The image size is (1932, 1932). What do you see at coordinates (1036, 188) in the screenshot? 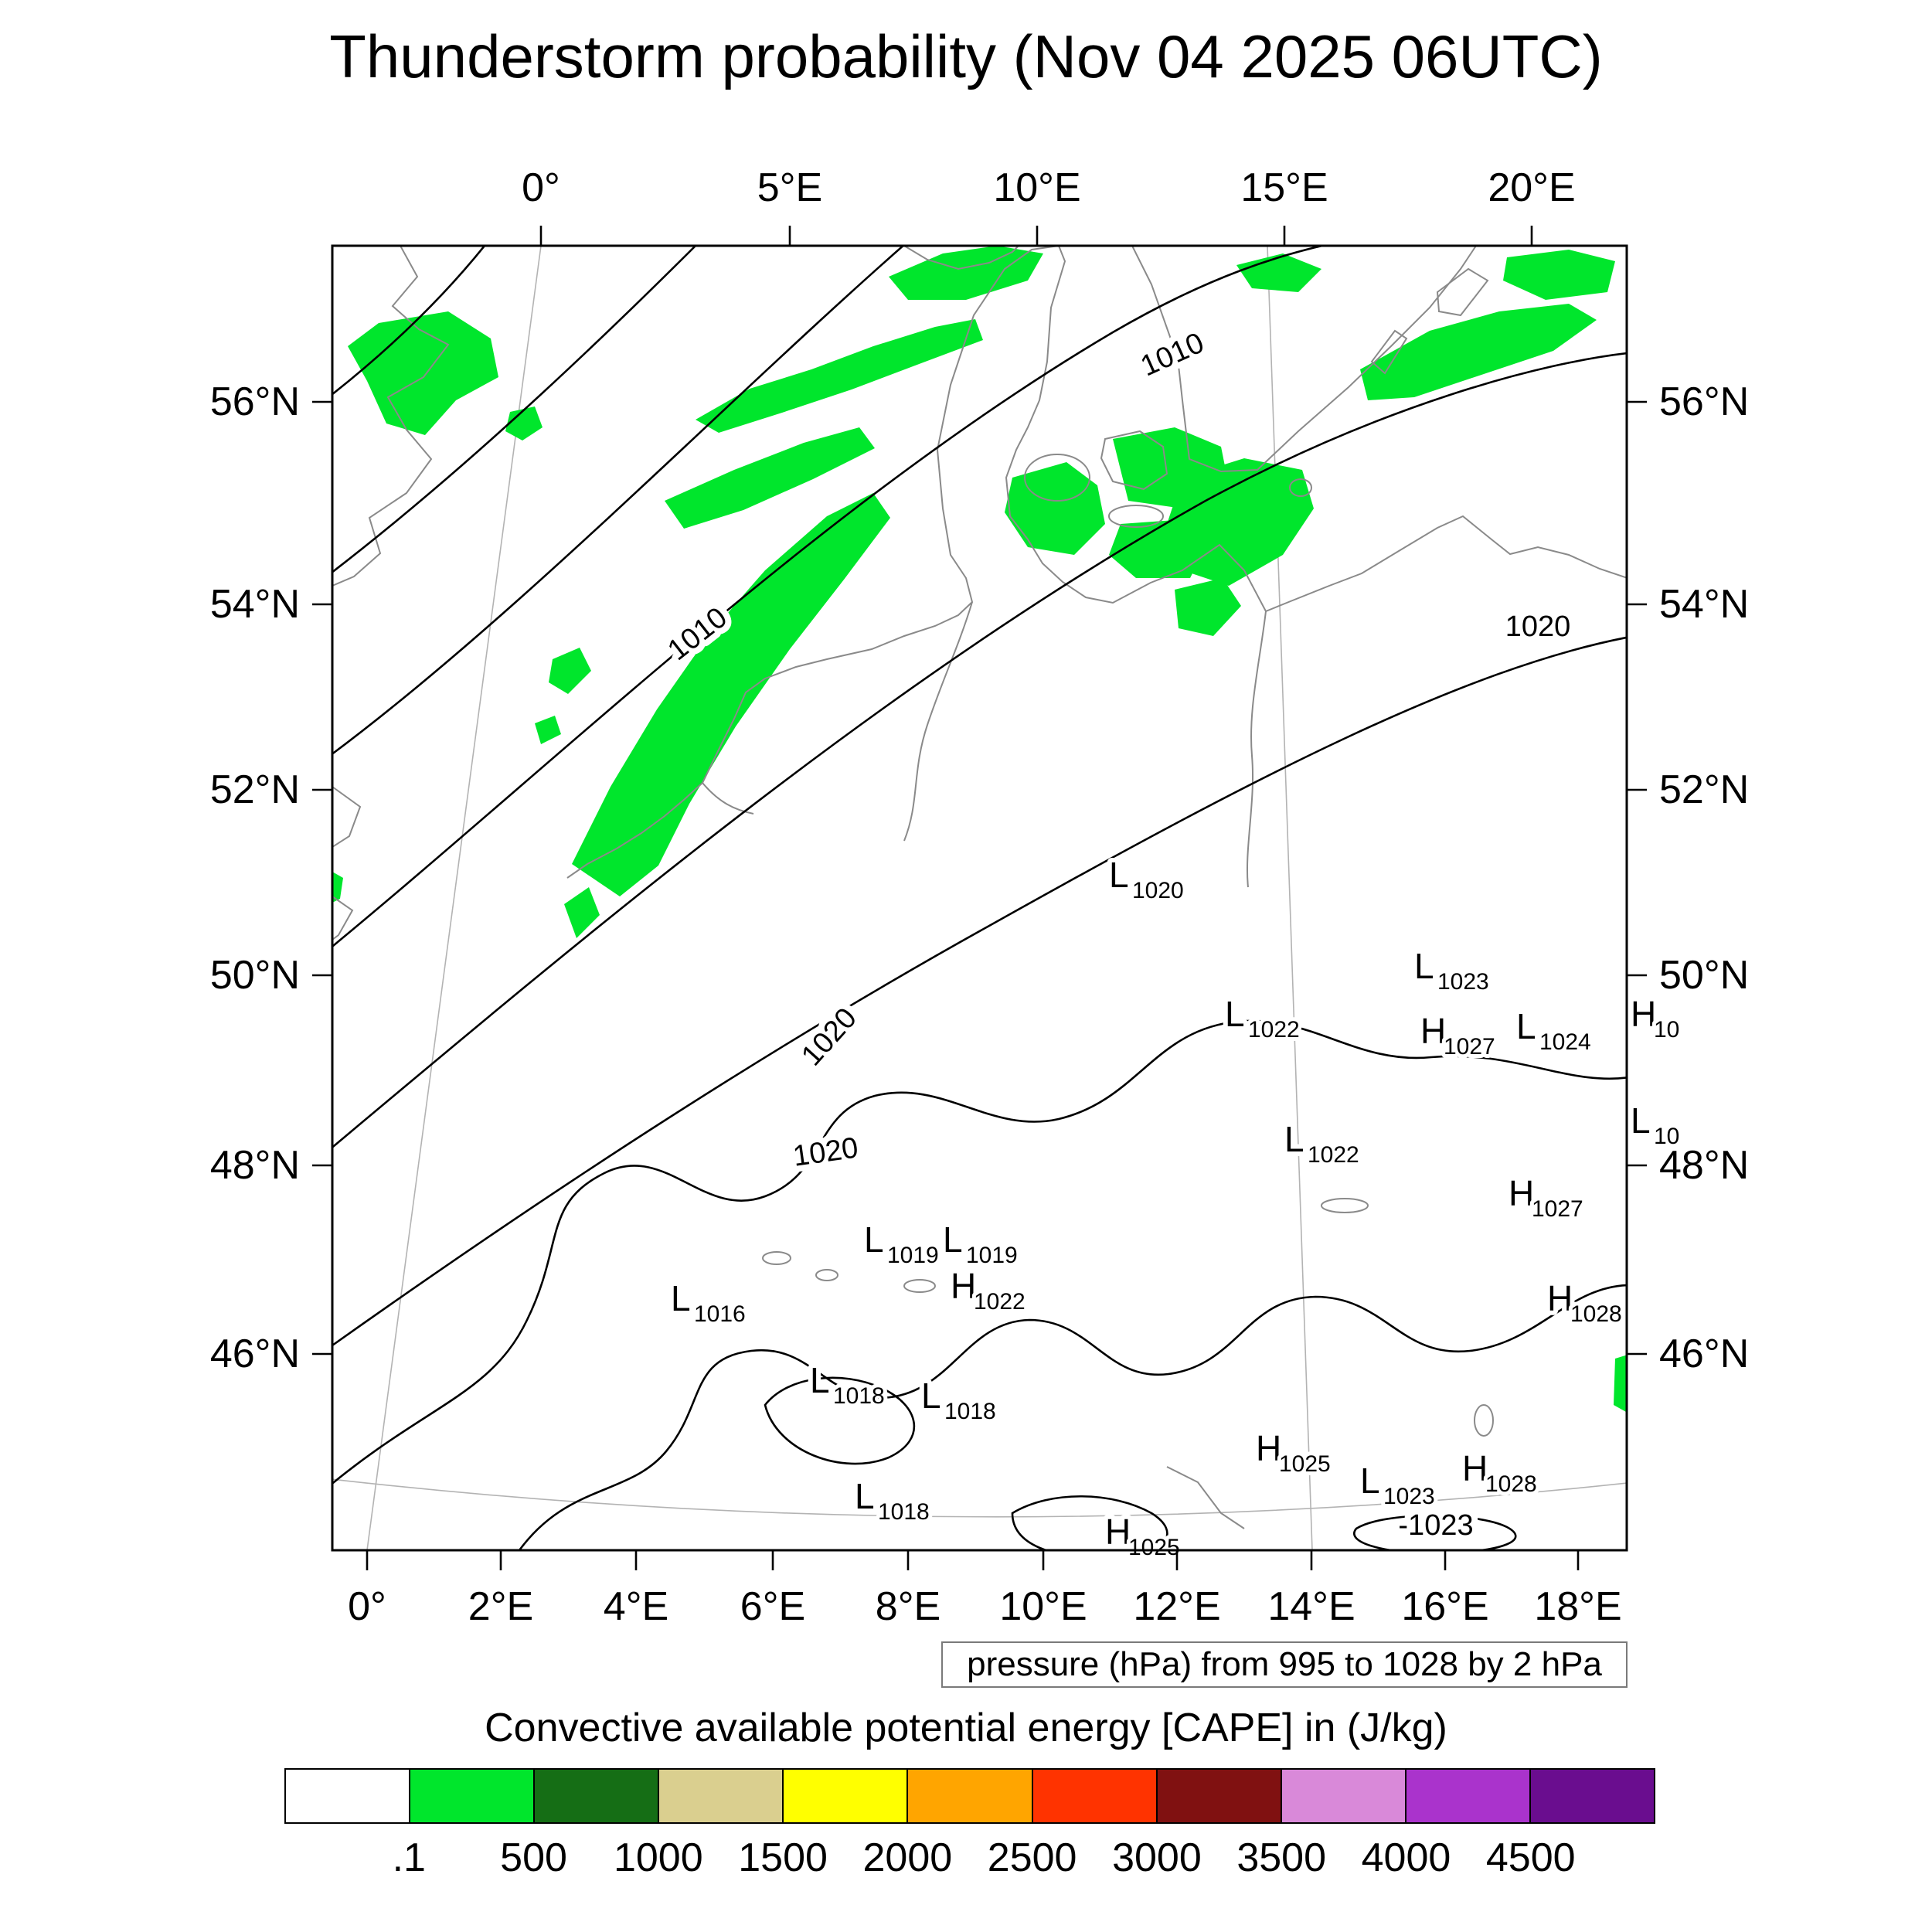
I see `axis-label-top: 10°E` at bounding box center [1036, 188].